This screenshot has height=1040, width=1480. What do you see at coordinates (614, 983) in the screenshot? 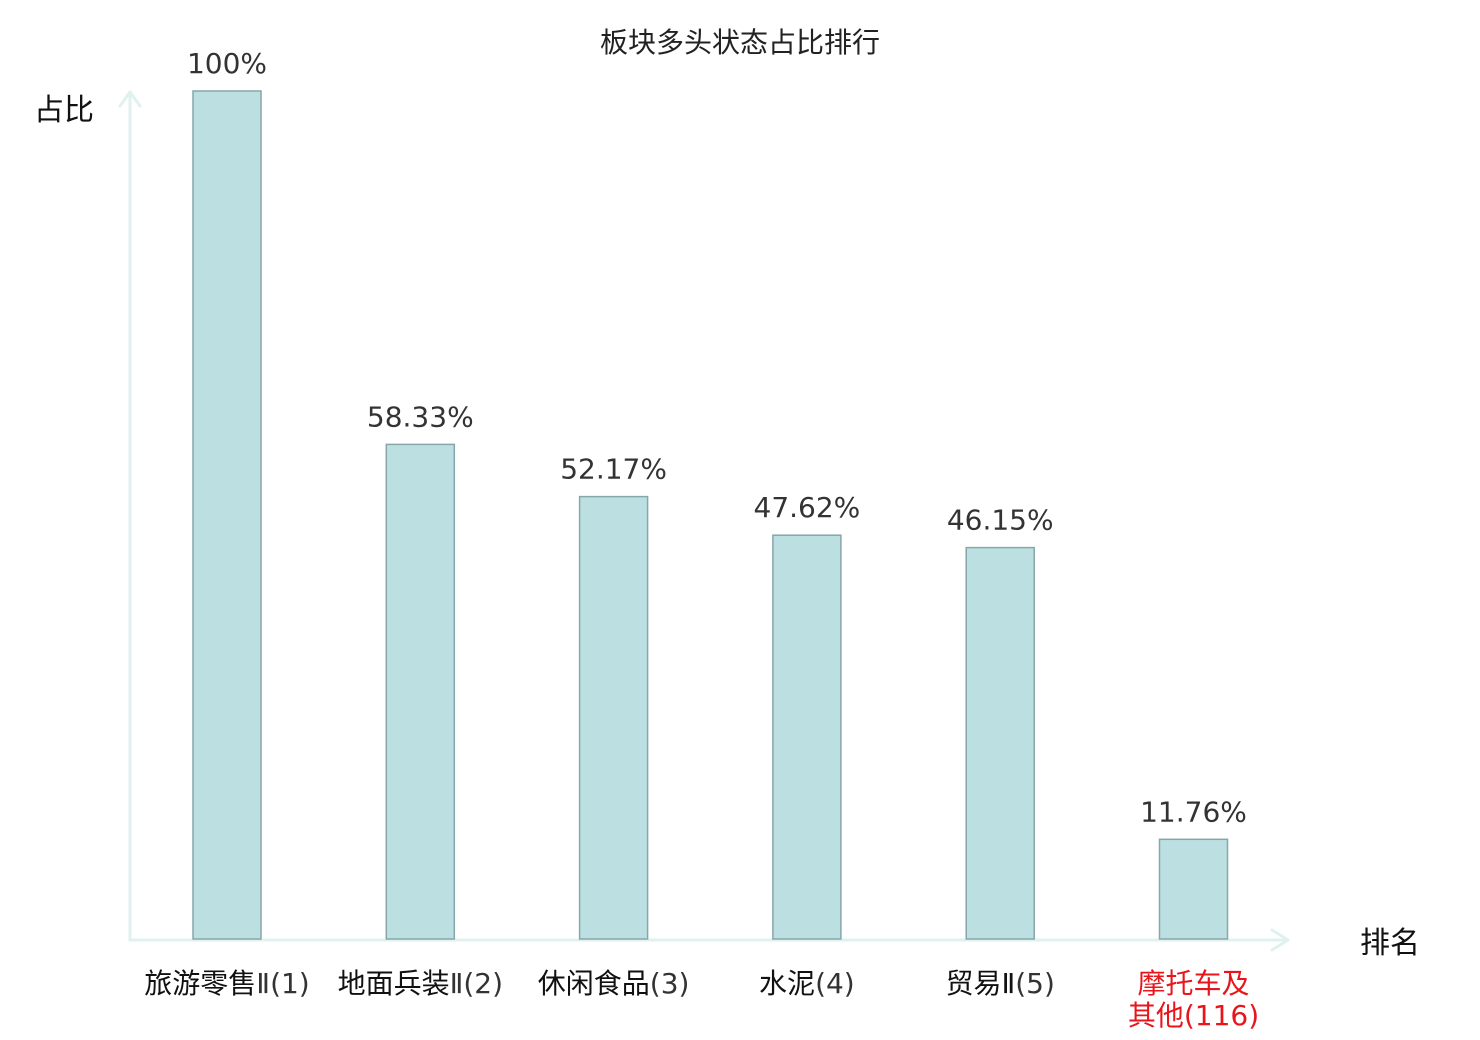
I see `category-label-3: 休闲食品(3)` at bounding box center [614, 983].